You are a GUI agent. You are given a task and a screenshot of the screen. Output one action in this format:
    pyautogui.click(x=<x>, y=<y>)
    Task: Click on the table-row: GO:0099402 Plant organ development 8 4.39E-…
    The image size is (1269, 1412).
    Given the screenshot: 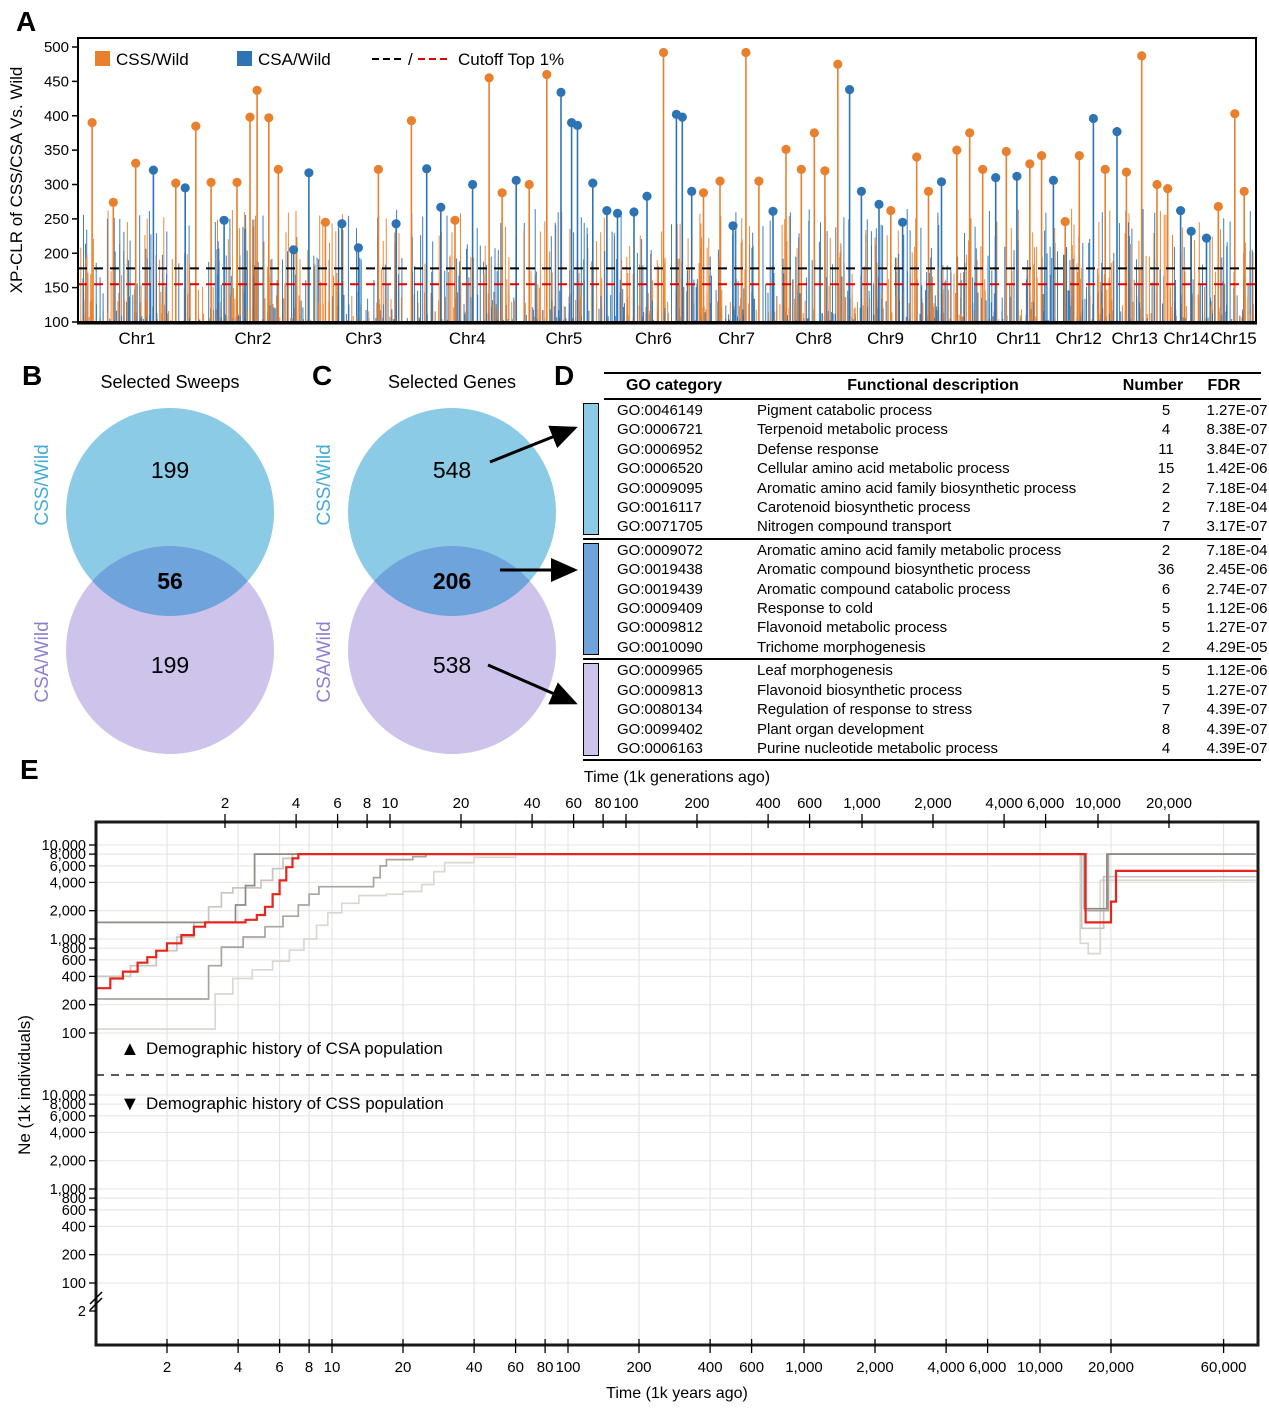 What is the action you would take?
    pyautogui.click(x=937, y=729)
    